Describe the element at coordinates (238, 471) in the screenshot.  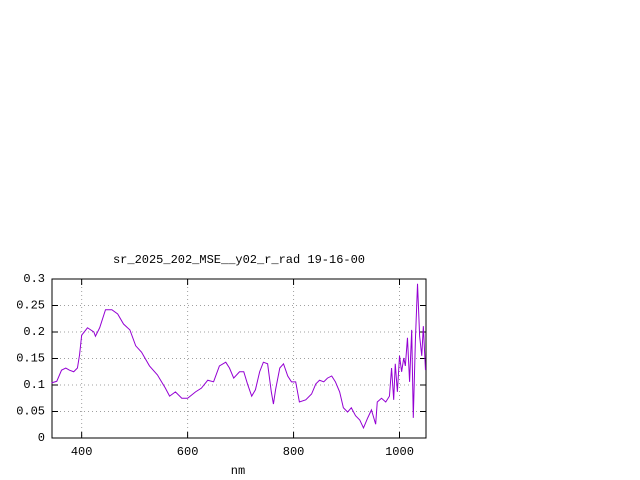
I see `x-axis-label: nm` at that location.